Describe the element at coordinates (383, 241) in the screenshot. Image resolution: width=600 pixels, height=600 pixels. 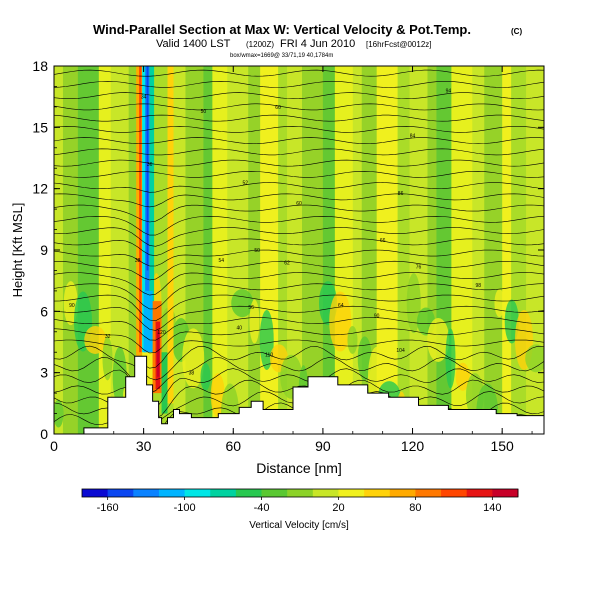
I see `contour-label: 66` at that location.